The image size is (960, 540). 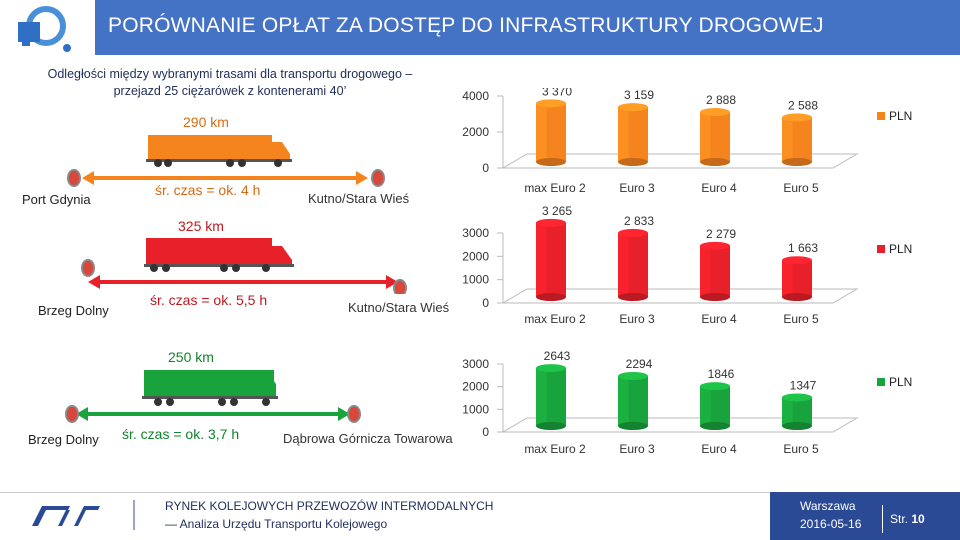 I want to click on footer-separator, so click(x=134, y=515).